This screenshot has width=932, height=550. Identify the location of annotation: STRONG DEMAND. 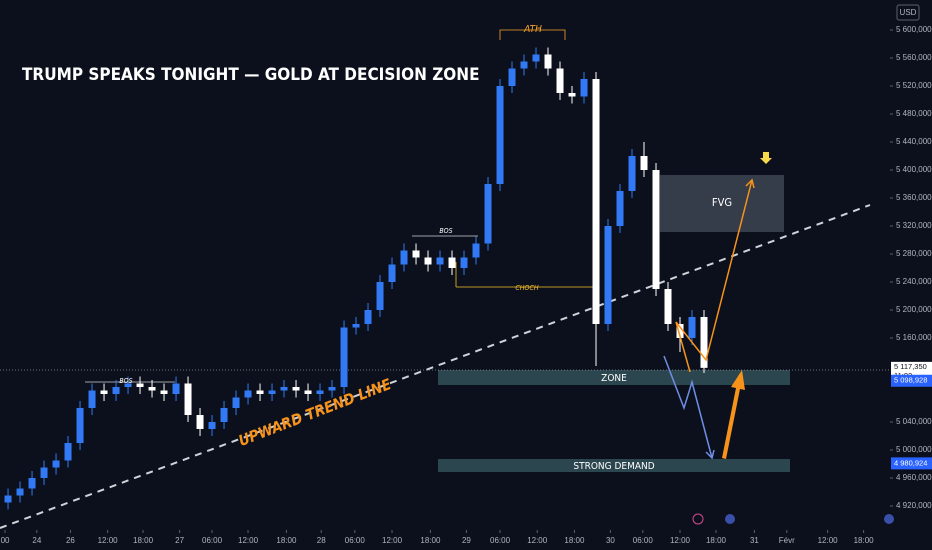
(613, 466).